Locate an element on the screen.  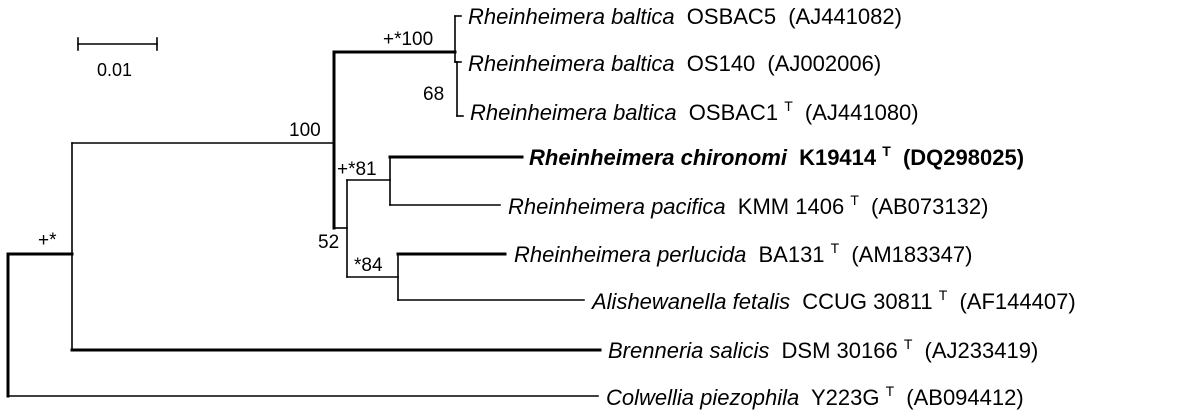
taxon-strain: OS140 is located at coordinates (721, 63).